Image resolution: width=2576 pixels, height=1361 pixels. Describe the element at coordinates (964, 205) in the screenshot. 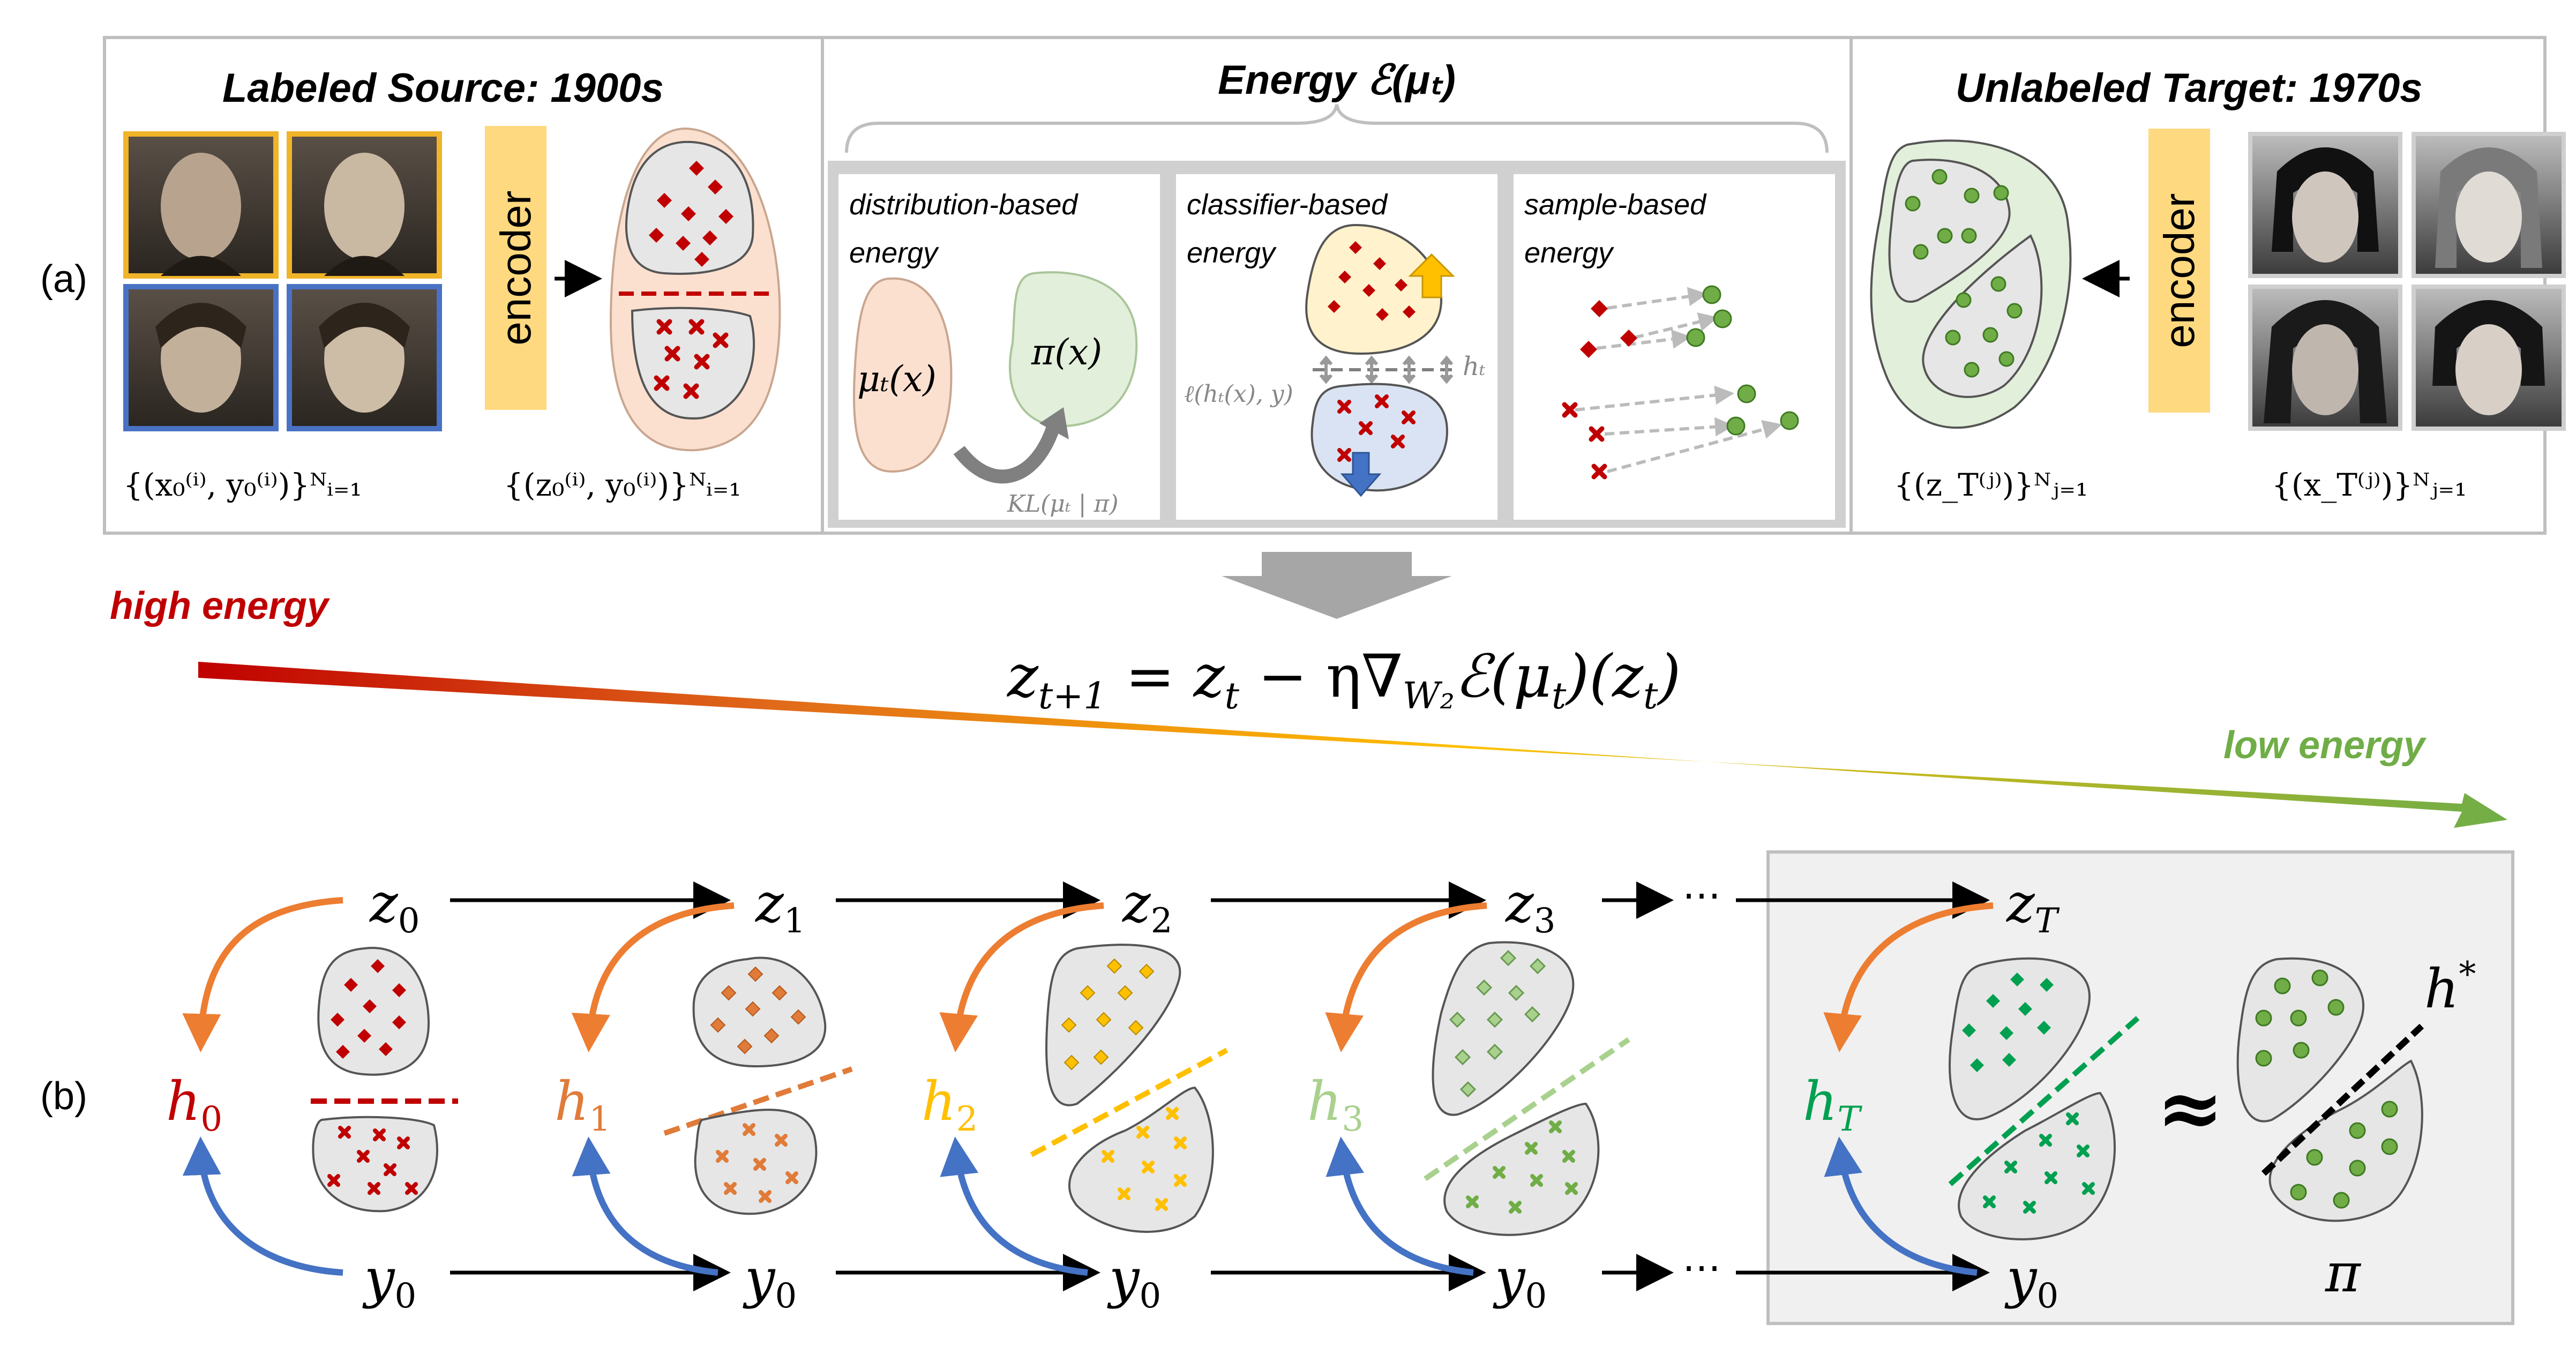

I see `distribution-energy-label-1: distribution-based` at that location.